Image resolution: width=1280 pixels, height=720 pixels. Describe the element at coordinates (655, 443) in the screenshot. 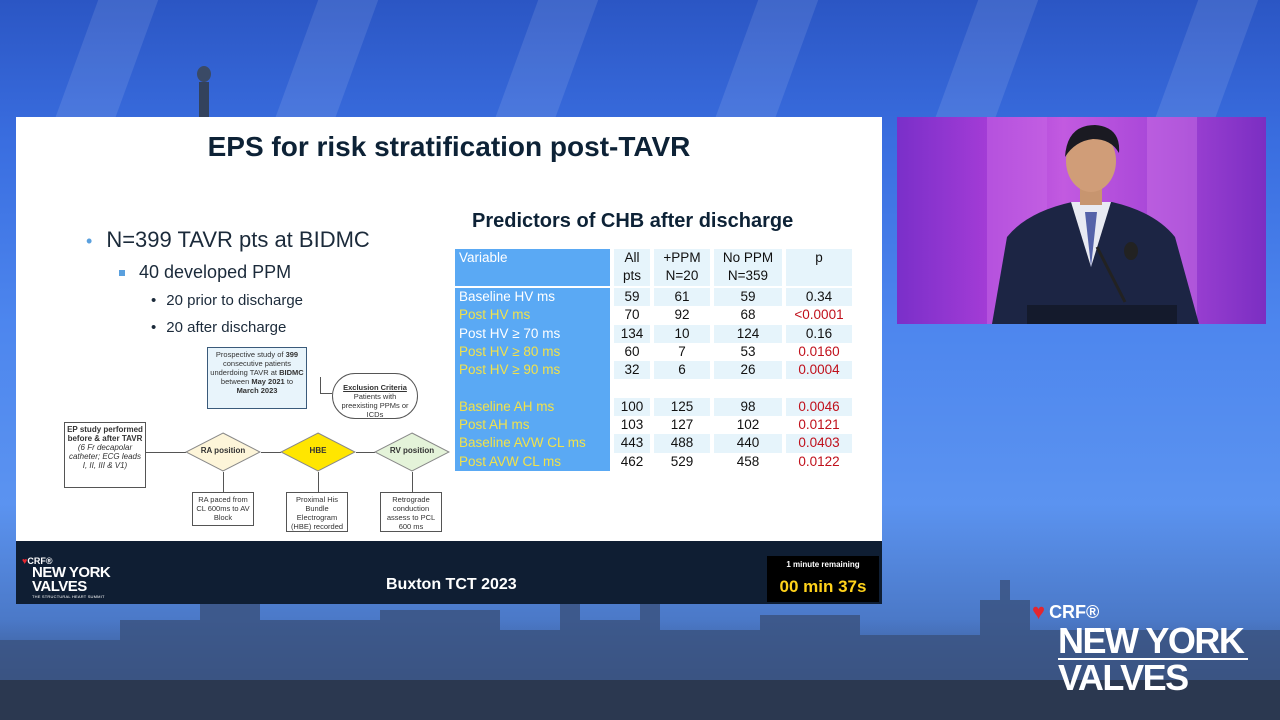

I see `table-row: Baseline AVW CL ms 443 488 440 0.0403` at that location.